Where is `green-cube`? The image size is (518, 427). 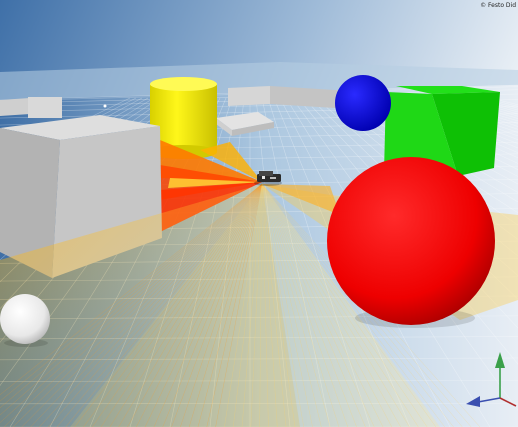 green-cube is located at coordinates (442, 131).